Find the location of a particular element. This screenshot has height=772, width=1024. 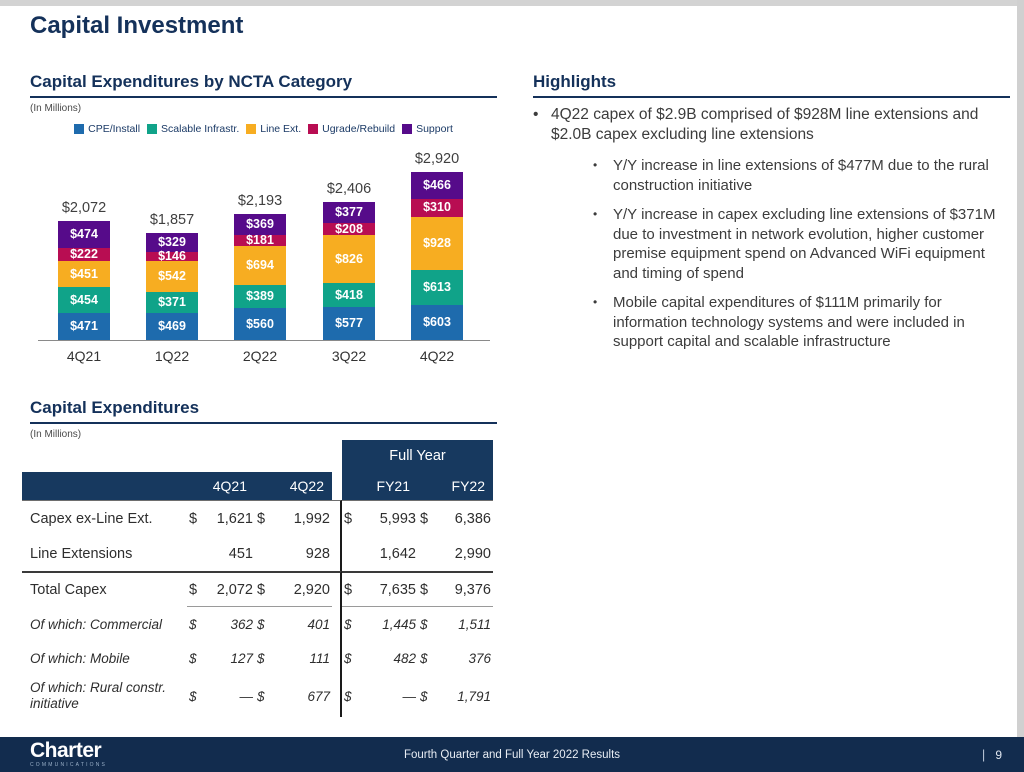

table-value: 401 is located at coordinates (318, 624).